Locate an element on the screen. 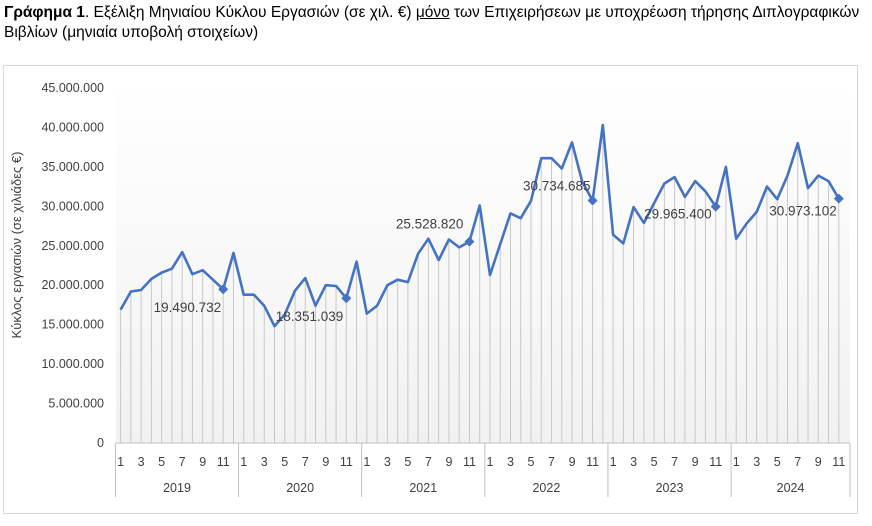  y-tick-label: 15.000.000 is located at coordinates (72, 325).